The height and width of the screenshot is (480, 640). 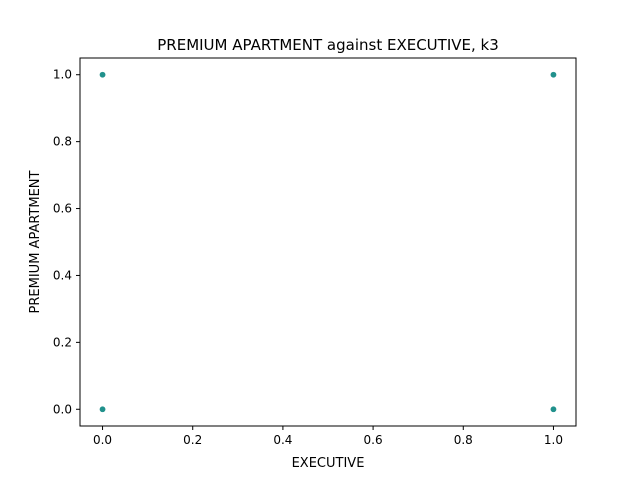 I want to click on y-tick-label: 0.8, so click(x=62, y=142).